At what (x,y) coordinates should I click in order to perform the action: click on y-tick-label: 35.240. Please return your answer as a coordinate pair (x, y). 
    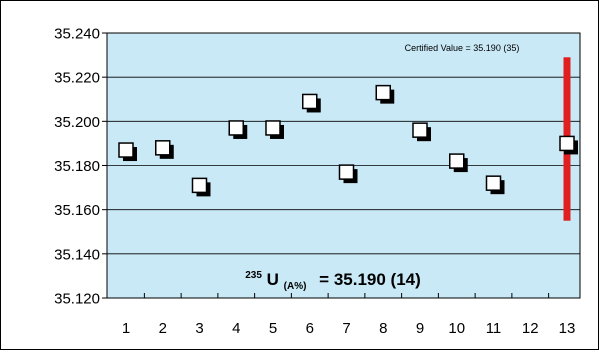
    Looking at the image, I should click on (77, 34).